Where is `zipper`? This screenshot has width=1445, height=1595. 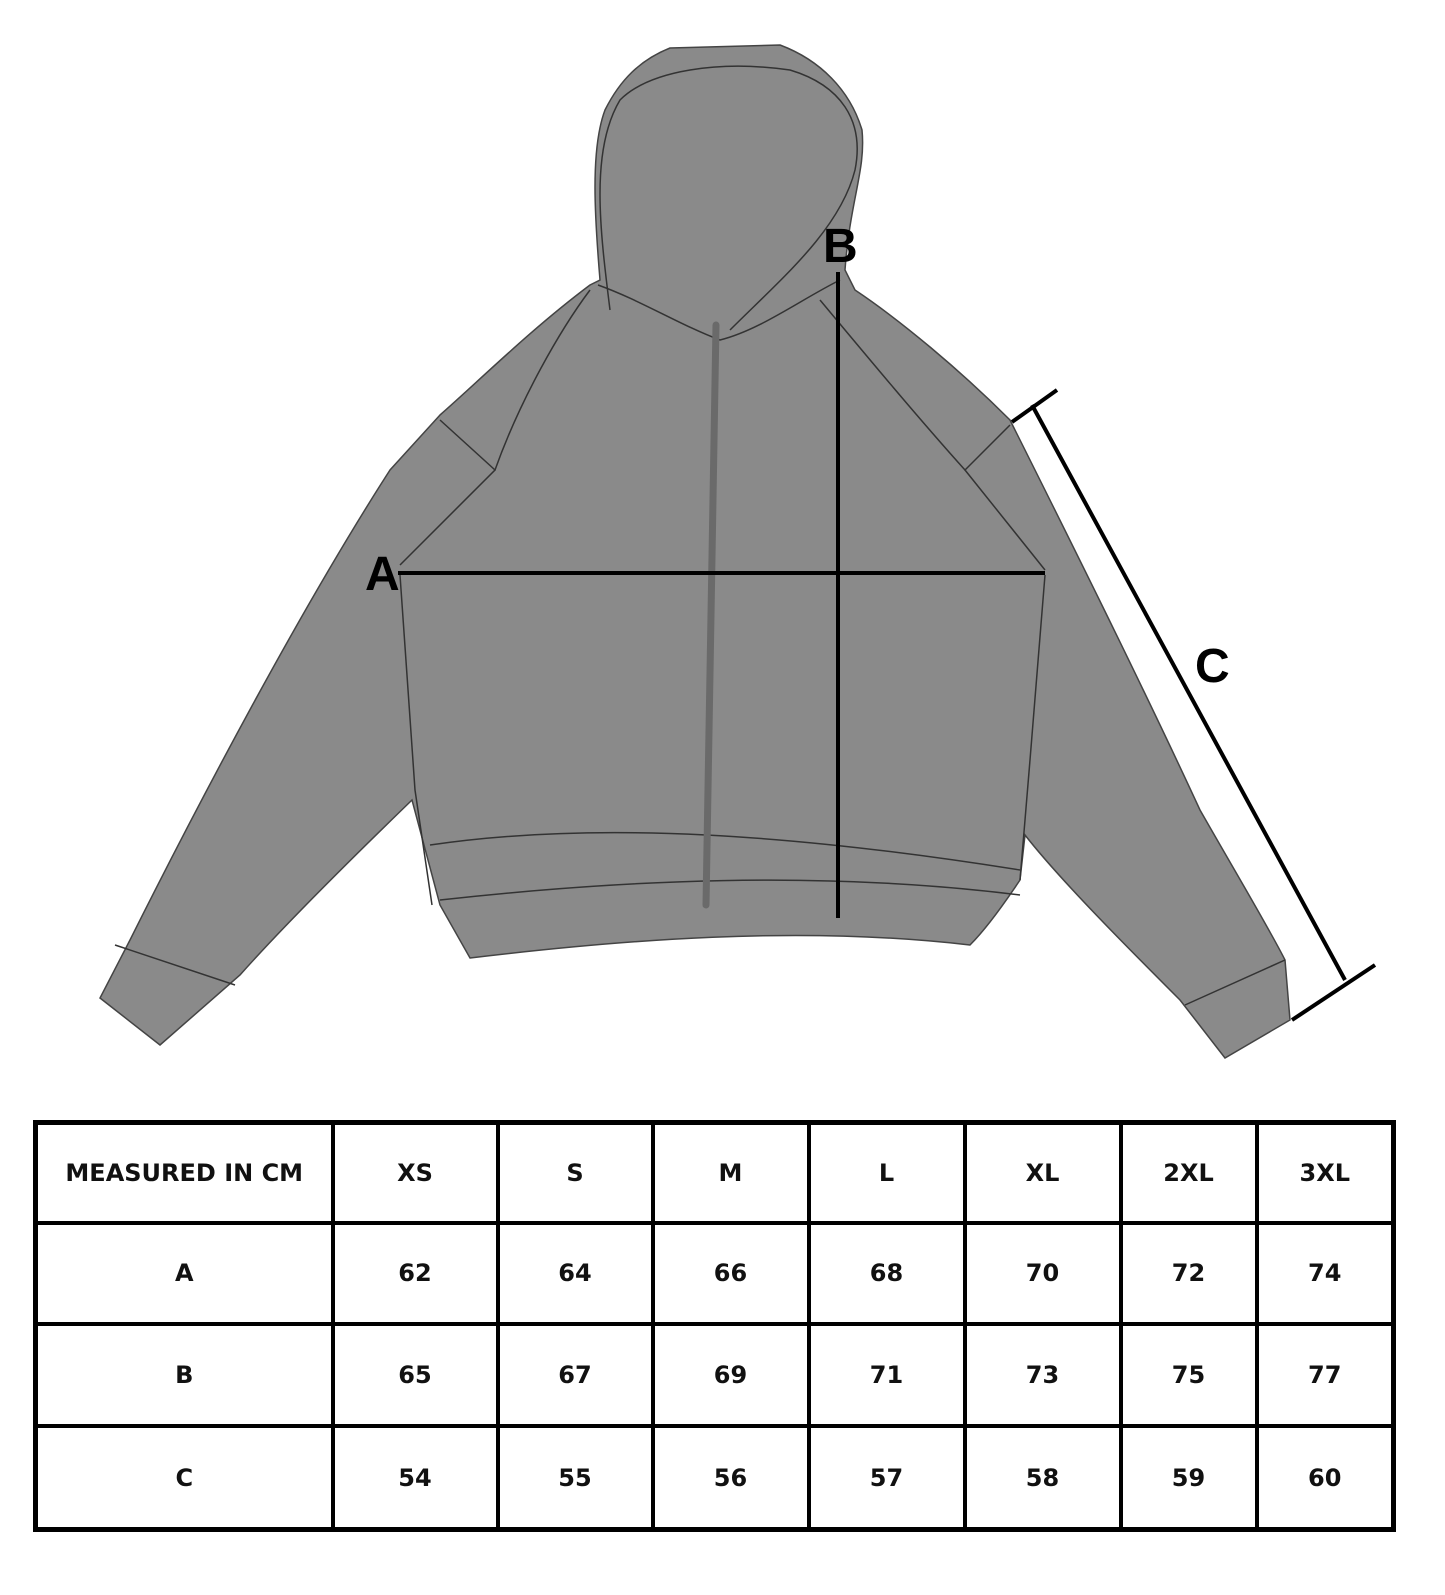 zipper is located at coordinates (711, 615).